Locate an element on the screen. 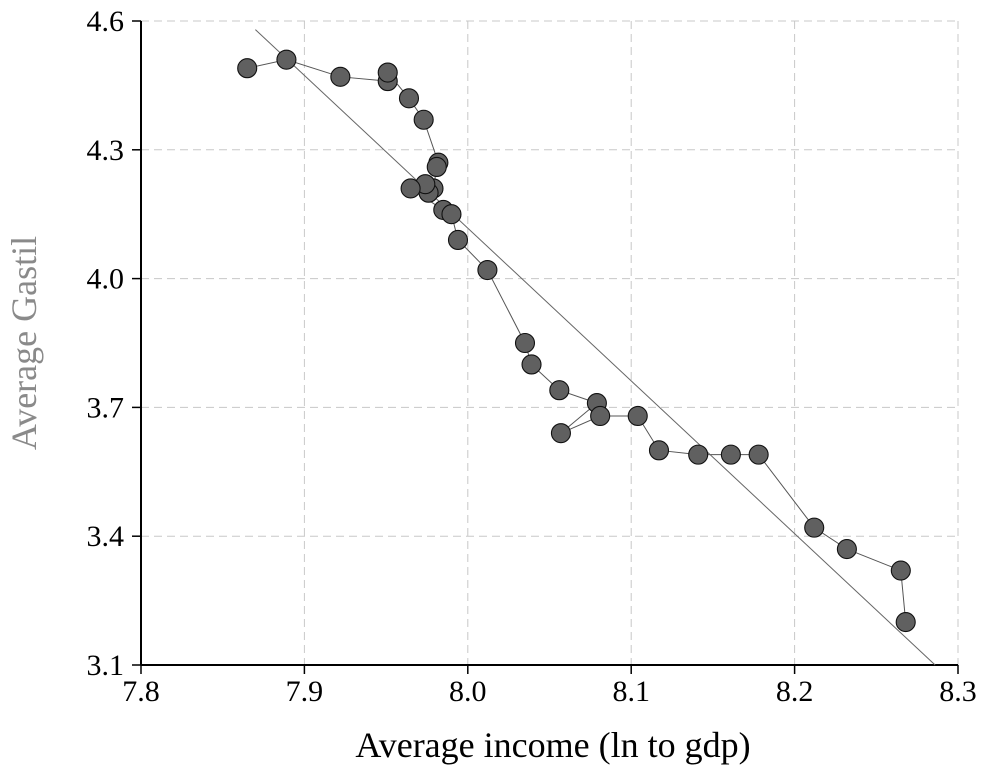 This screenshot has height=769, width=985. x-tick-label: 8.0 is located at coordinates (468, 691).